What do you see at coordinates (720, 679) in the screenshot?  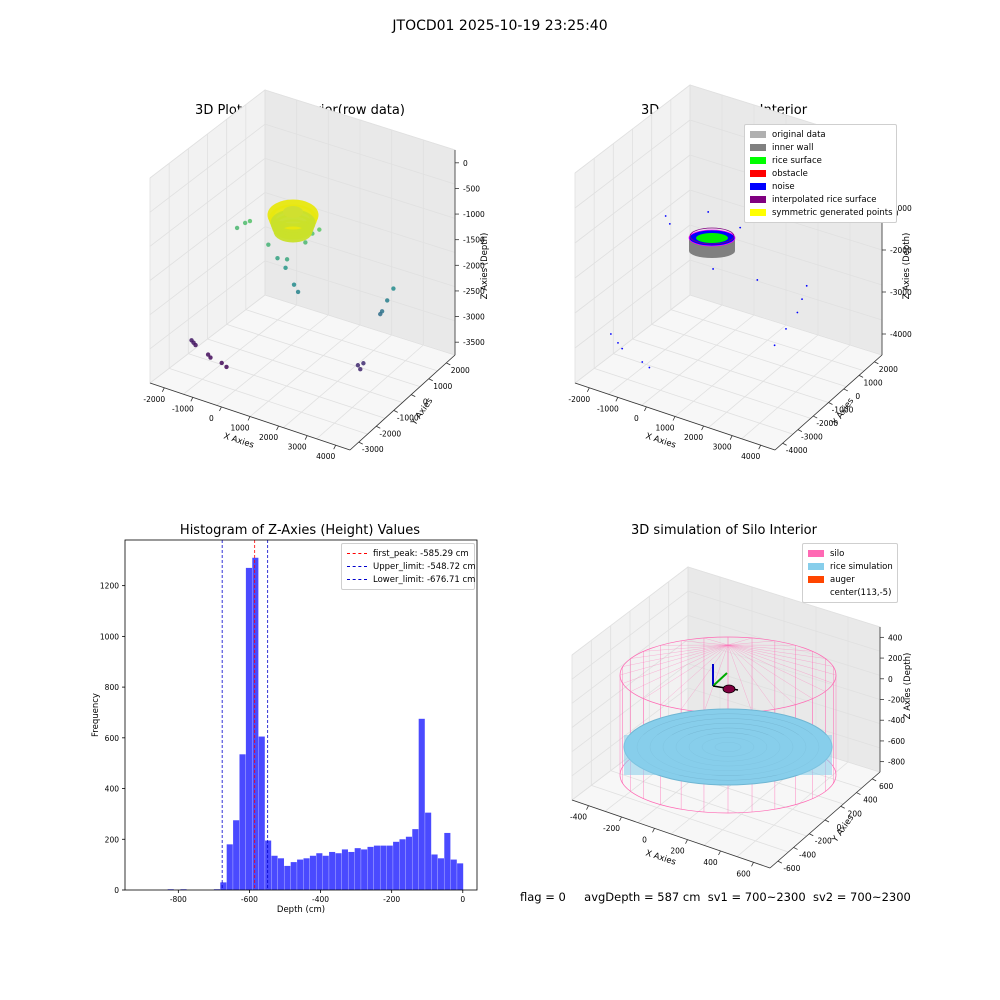 I see `axis-y-arrow` at bounding box center [720, 679].